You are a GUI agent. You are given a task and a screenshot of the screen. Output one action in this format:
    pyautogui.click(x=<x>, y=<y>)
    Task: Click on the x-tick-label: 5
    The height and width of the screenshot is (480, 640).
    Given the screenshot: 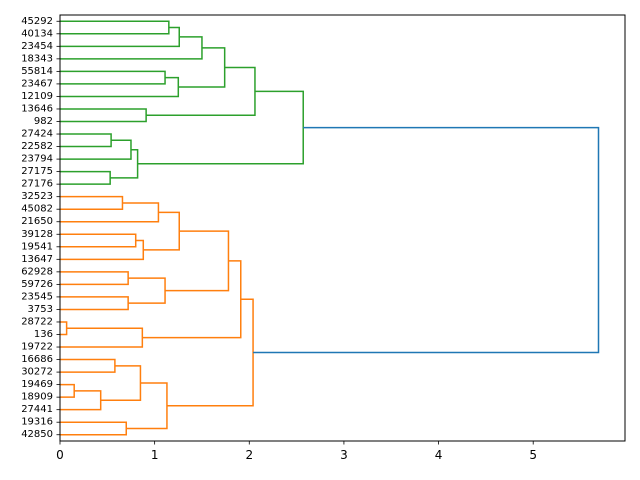 What is the action you would take?
    pyautogui.click(x=533, y=455)
    